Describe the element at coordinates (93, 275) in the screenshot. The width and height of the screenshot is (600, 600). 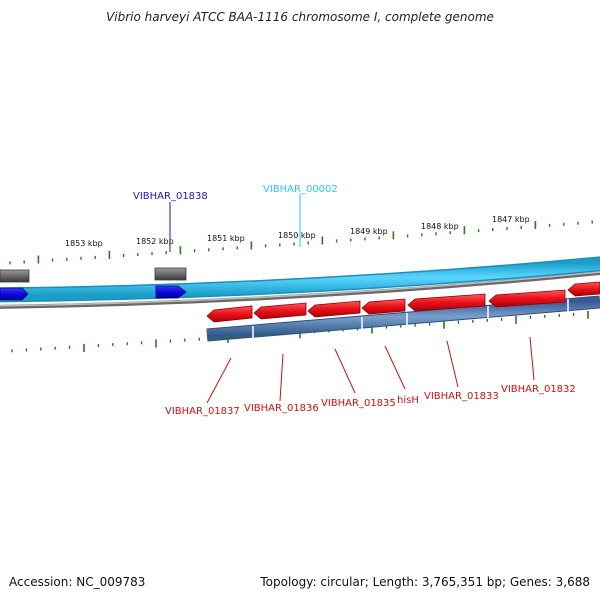
I see `grey-features` at that location.